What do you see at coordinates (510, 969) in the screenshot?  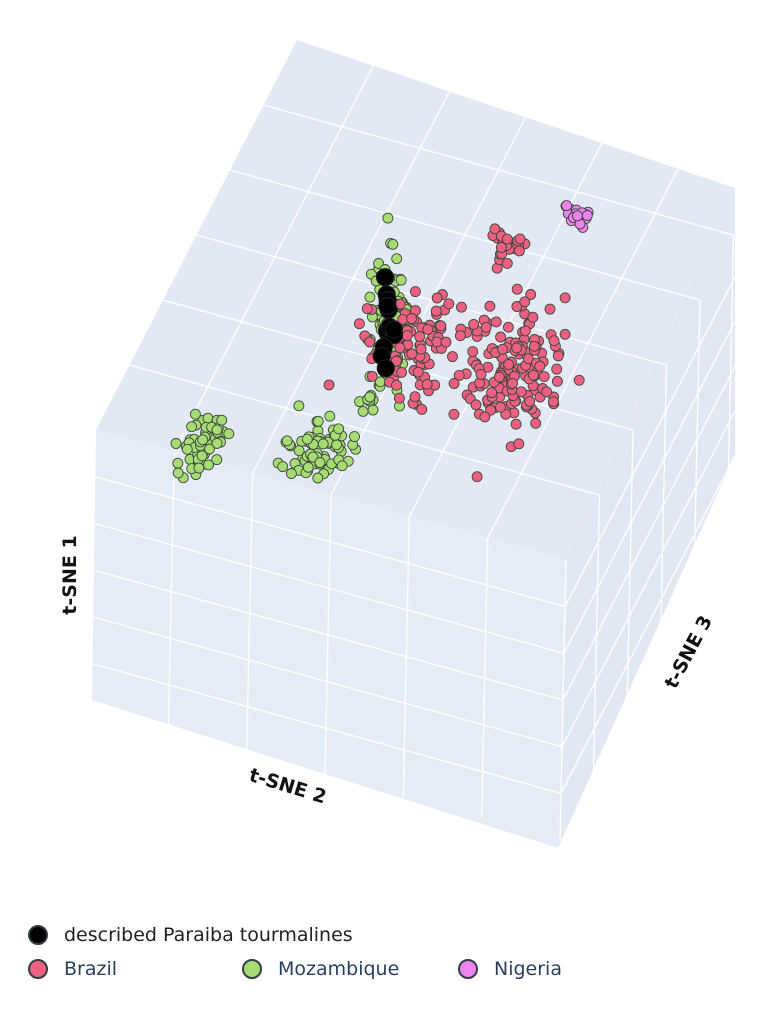 I see `legend-item-nigeria: Nigeria` at bounding box center [510, 969].